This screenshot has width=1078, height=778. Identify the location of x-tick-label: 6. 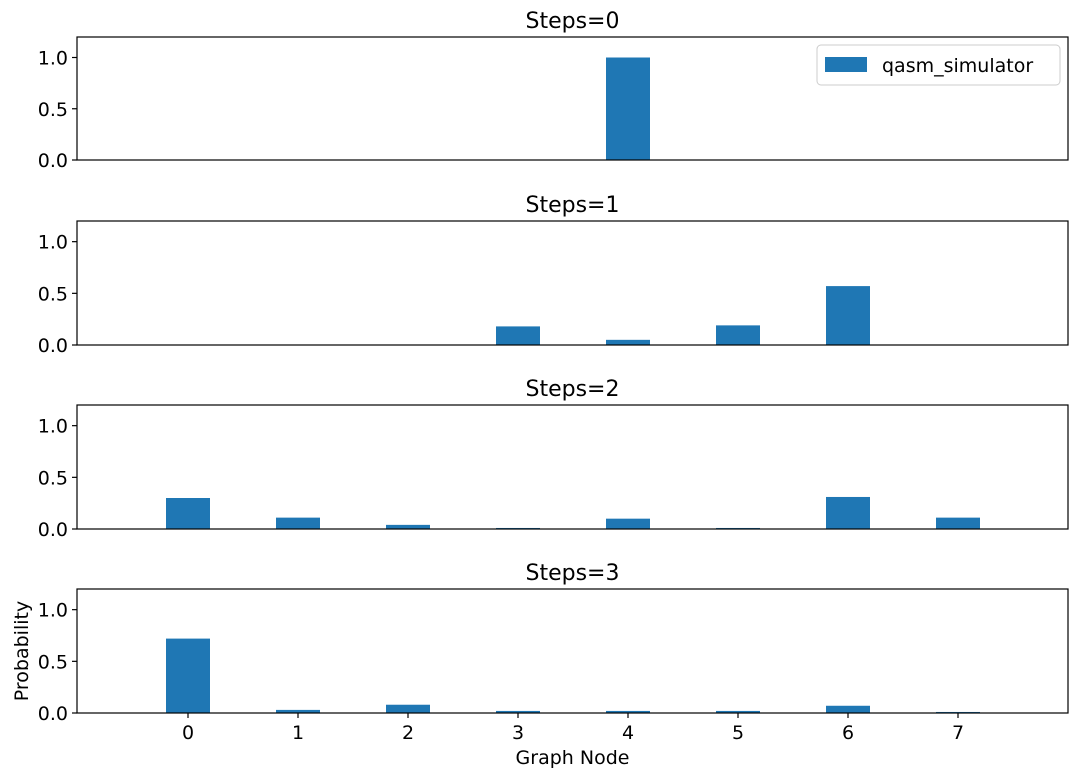
(848, 733).